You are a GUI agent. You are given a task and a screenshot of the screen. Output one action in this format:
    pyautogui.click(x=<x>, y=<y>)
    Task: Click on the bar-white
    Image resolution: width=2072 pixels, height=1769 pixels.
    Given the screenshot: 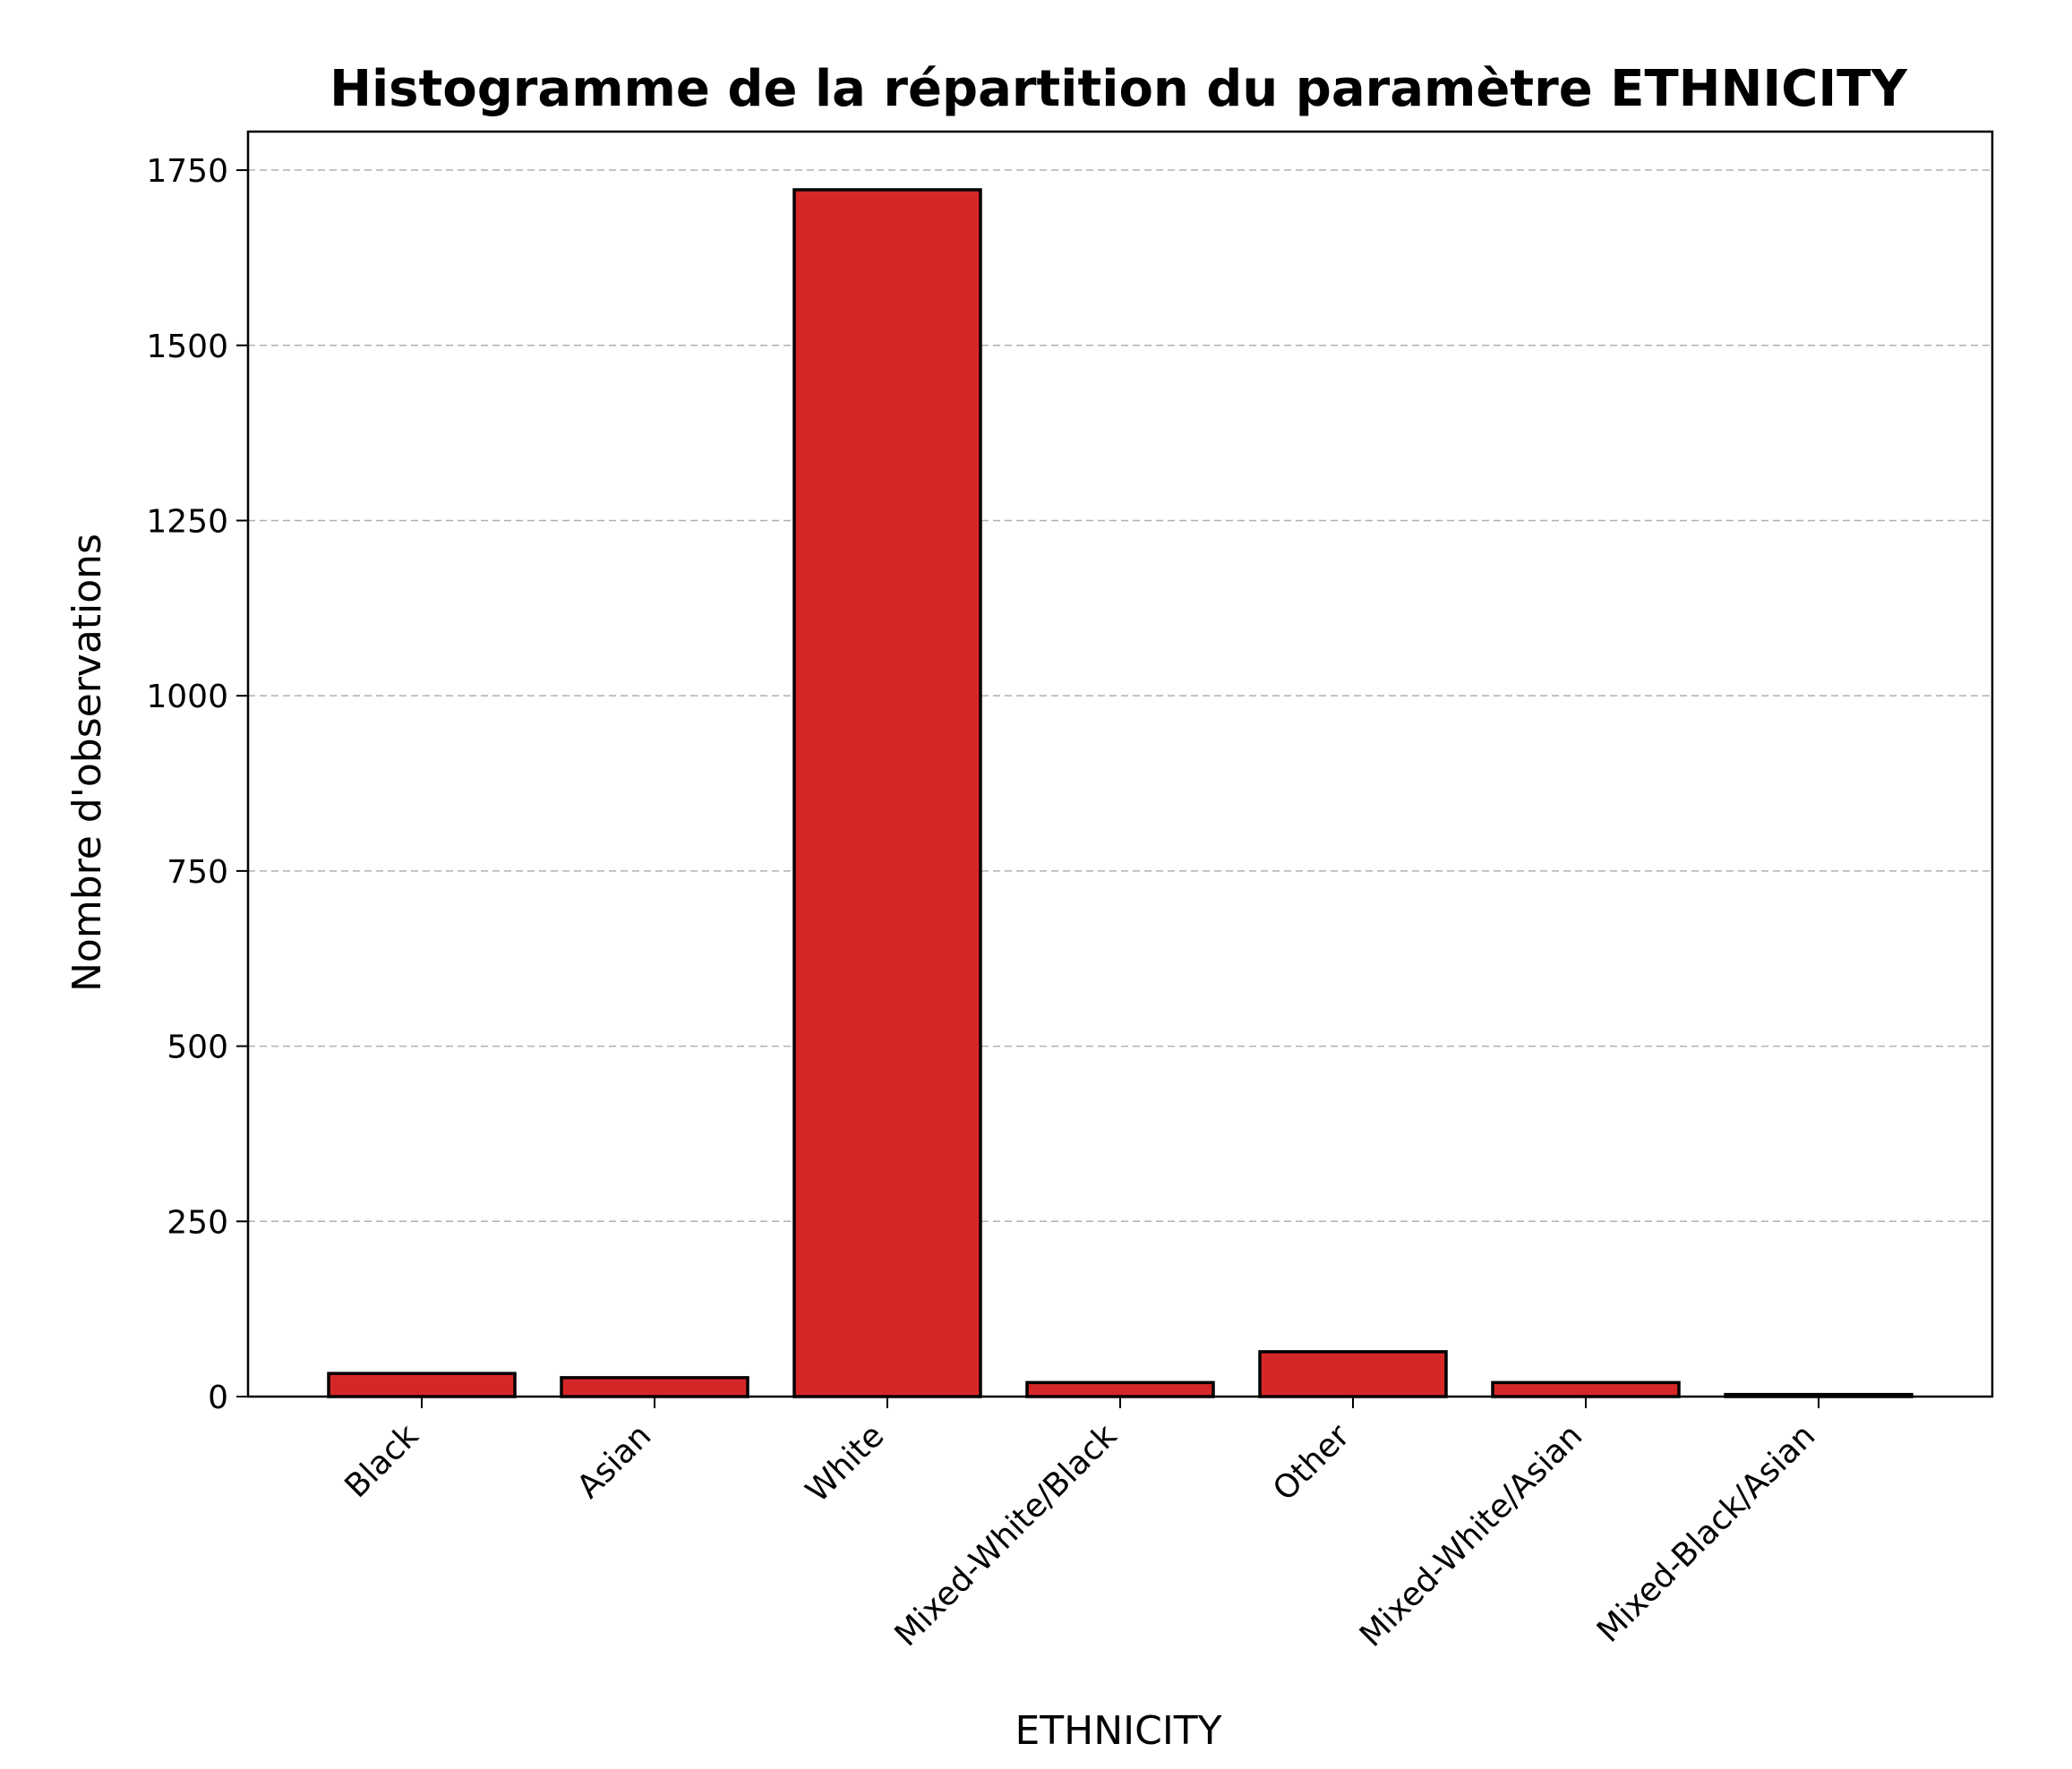 What is the action you would take?
    pyautogui.click(x=887, y=793)
    